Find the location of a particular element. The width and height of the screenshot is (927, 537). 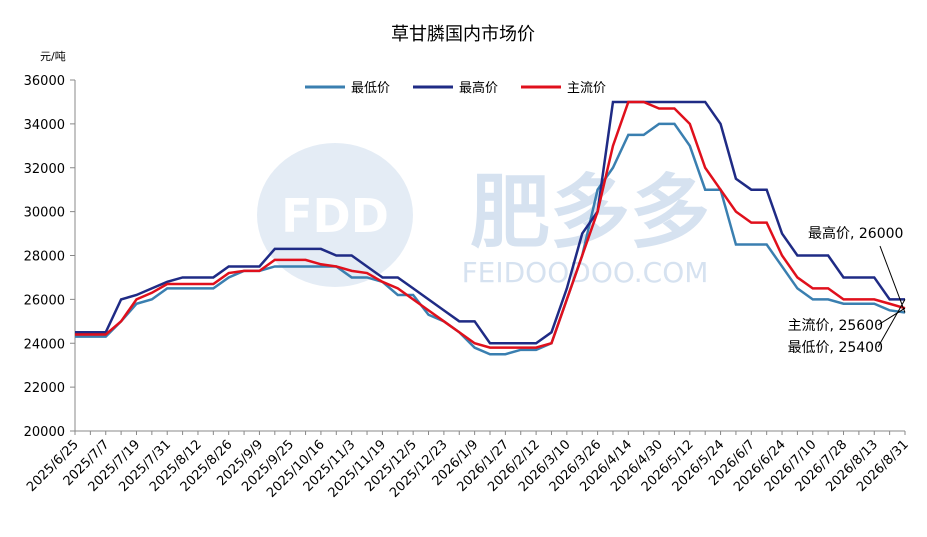

watermark: FDD 肥多多 FEIDOODOO.COM is located at coordinates (483, 216).